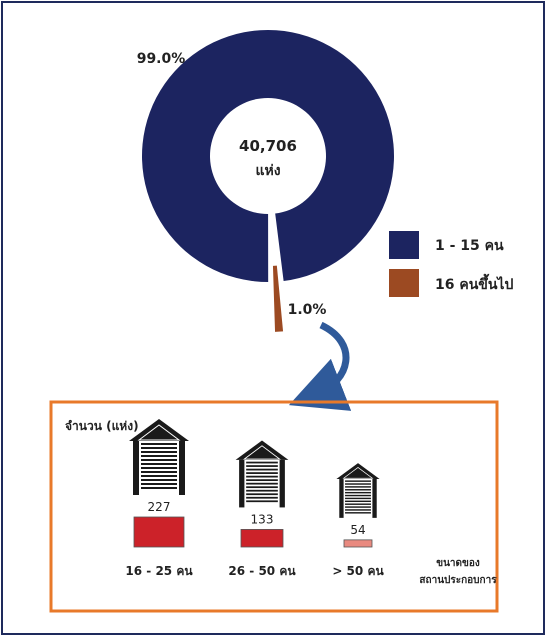 The height and width of the screenshot is (642, 550). Describe the element at coordinates (159, 507) in the screenshot. I see `bar-value-label: 227` at that location.